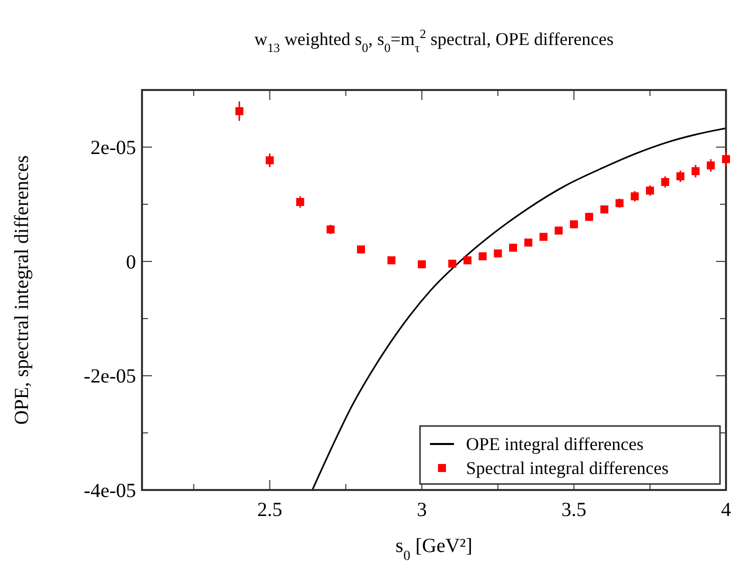 The height and width of the screenshot is (572, 734). Describe the element at coordinates (110, 377) in the screenshot. I see `y-tick-label: -2e-05` at that location.